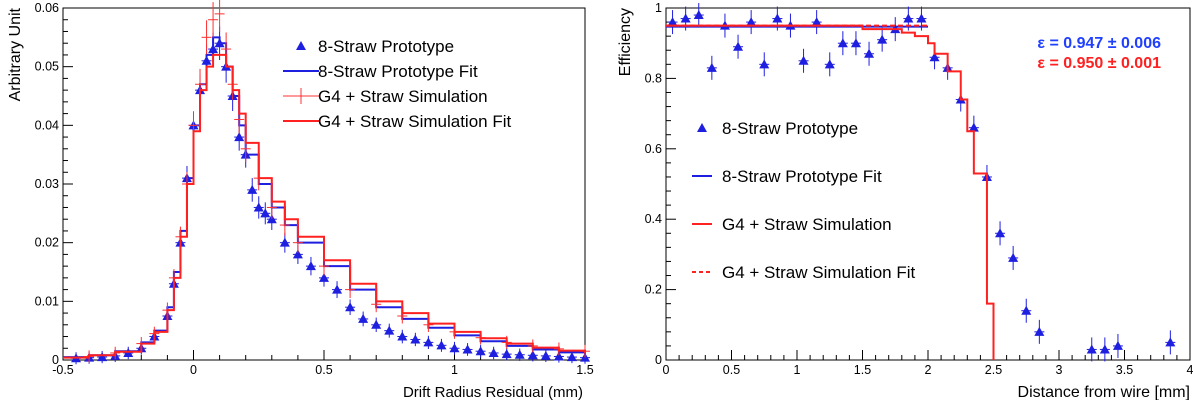 The height and width of the screenshot is (400, 1193). Describe the element at coordinates (63, 370) in the screenshot. I see `x-tick-label: -0.5` at that location.